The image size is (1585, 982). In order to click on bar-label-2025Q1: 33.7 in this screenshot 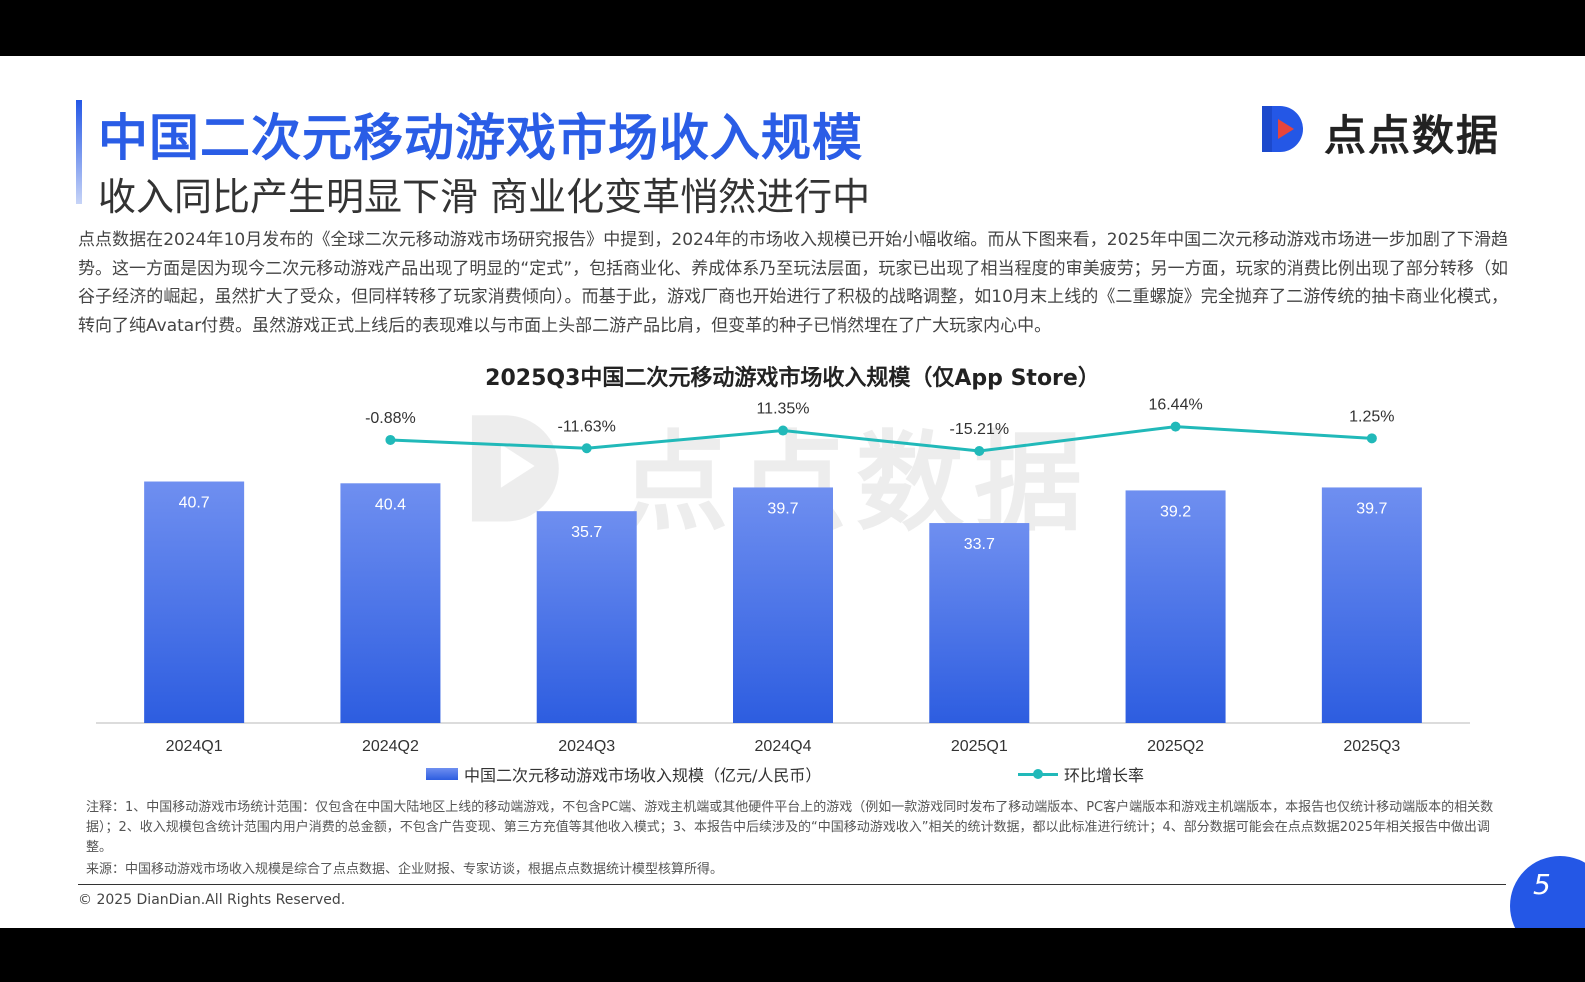, I will do `click(979, 544)`.